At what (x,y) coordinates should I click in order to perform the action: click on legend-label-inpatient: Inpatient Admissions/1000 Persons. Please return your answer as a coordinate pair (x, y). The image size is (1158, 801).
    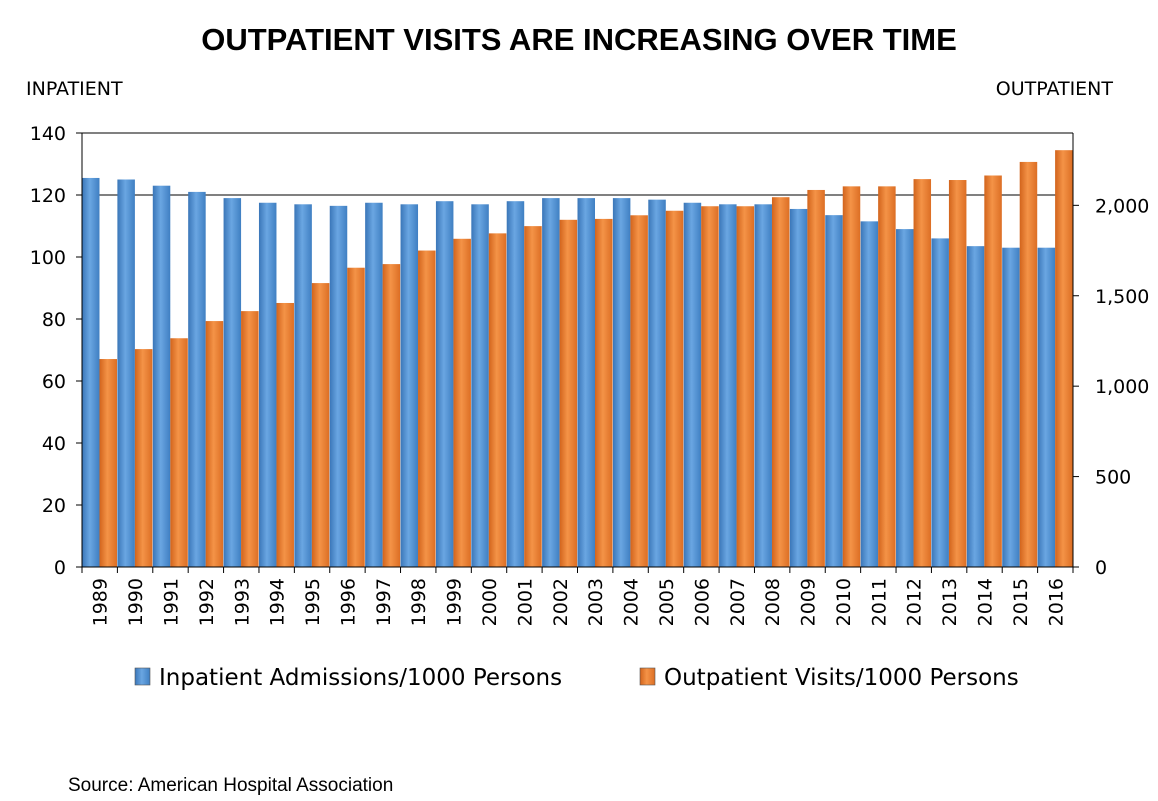
    Looking at the image, I should click on (360, 678).